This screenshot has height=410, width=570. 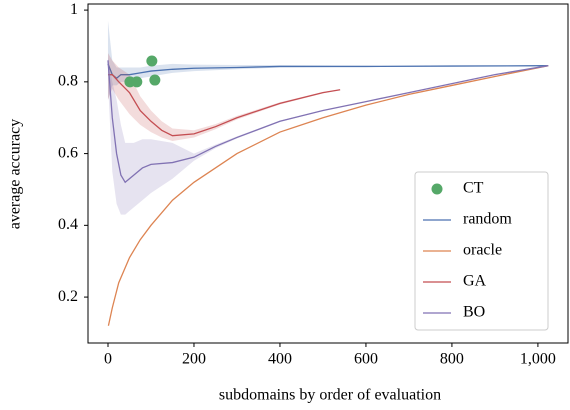 I want to click on legend-label: CT, so click(x=473, y=188).